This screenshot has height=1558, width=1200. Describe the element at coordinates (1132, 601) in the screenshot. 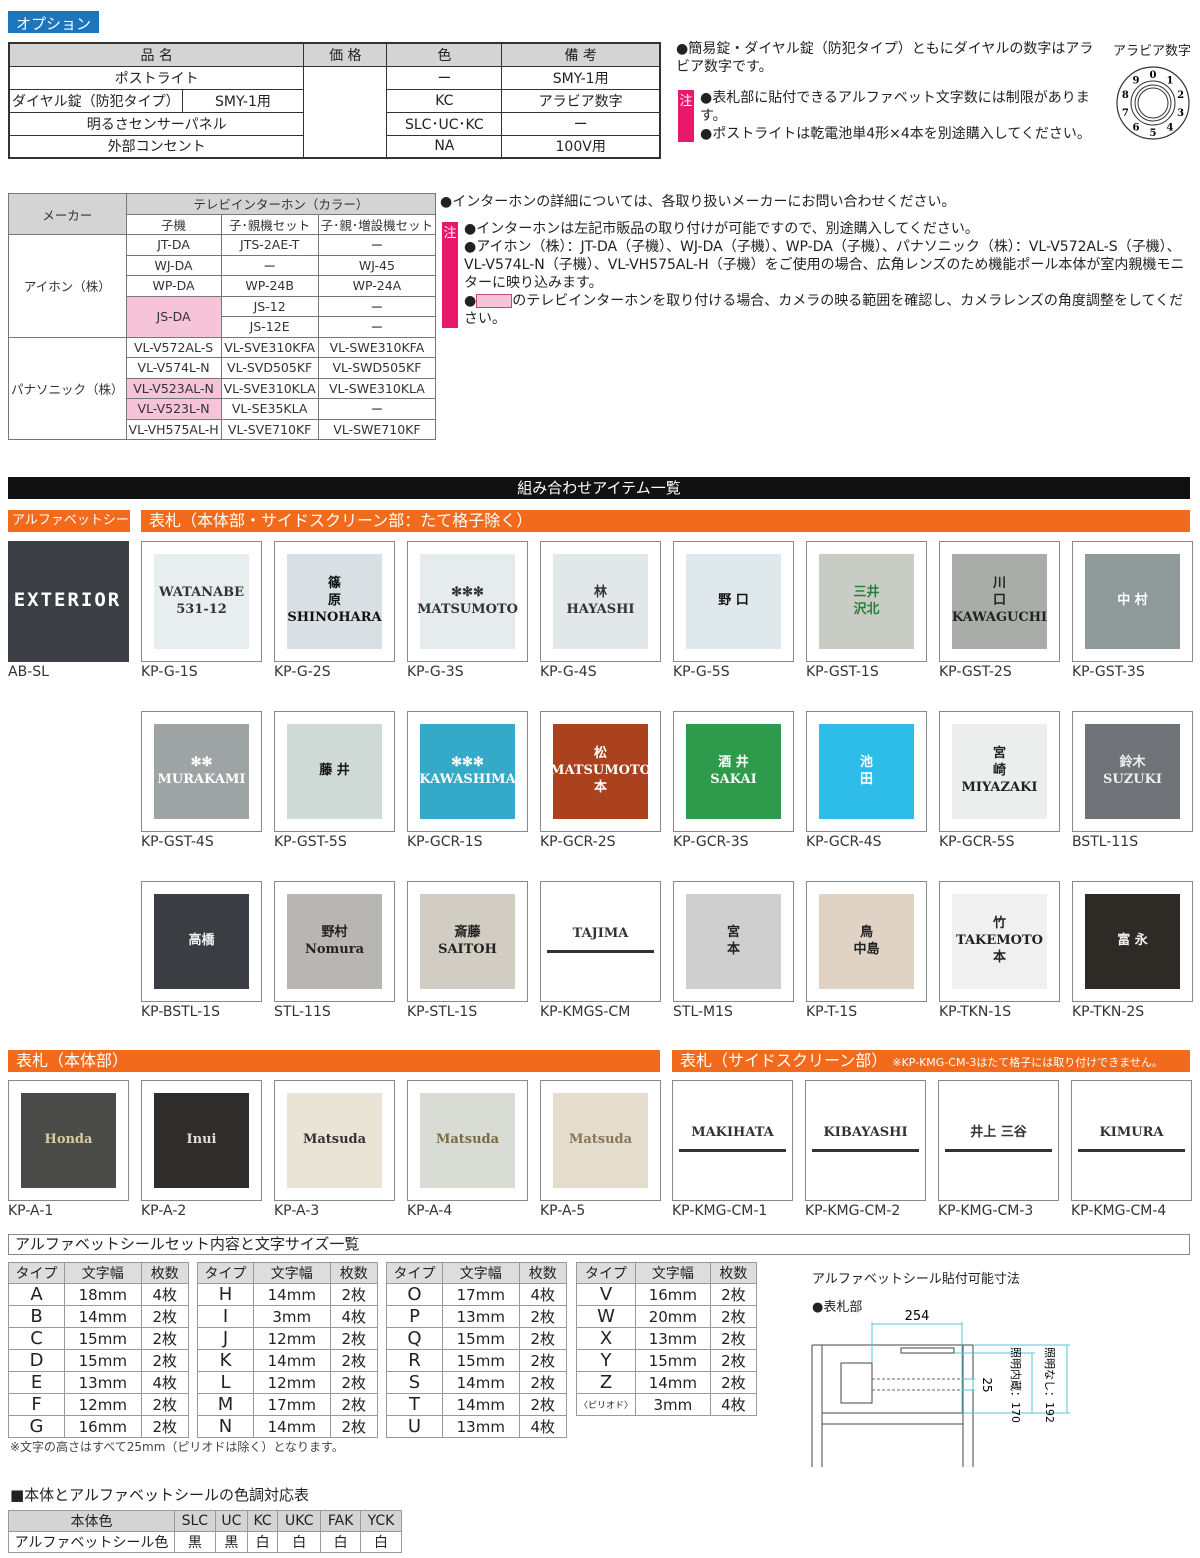

I see `product-tile: 中 村` at that location.